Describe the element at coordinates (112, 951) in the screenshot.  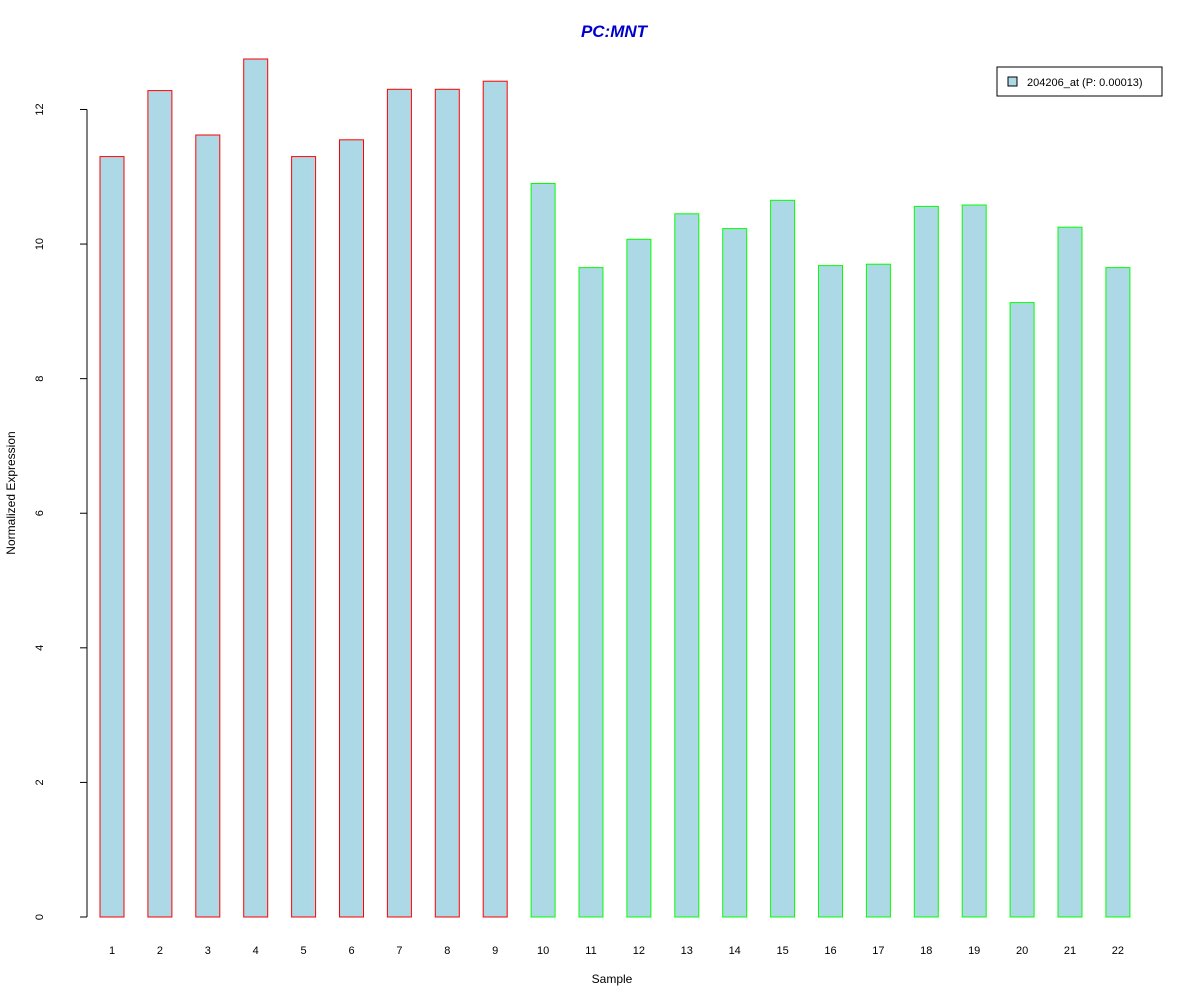
I see `x-tick-label: 1` at that location.